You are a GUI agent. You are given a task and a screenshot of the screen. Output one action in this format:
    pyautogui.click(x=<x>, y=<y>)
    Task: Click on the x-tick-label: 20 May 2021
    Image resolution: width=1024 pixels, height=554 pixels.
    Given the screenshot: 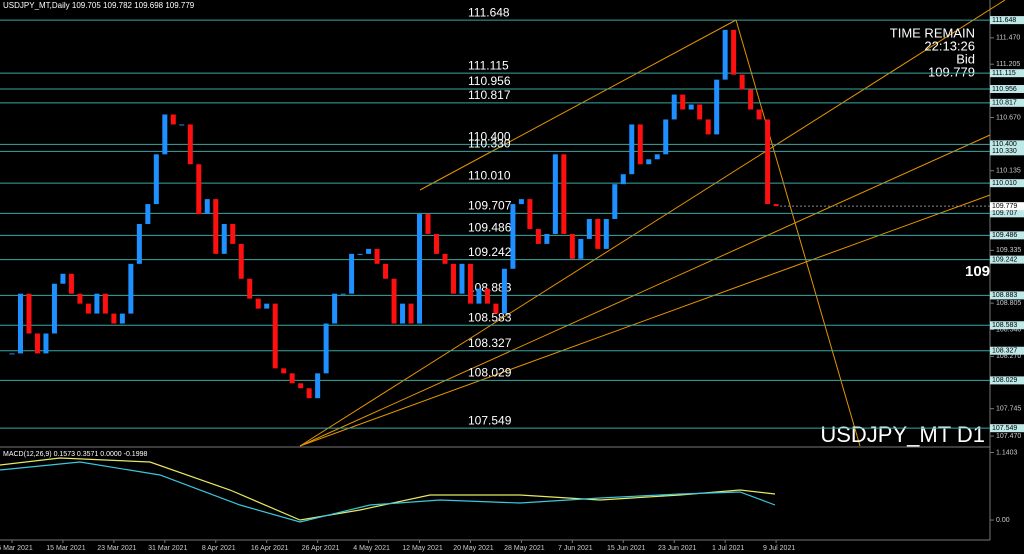 What is the action you would take?
    pyautogui.click(x=473, y=548)
    